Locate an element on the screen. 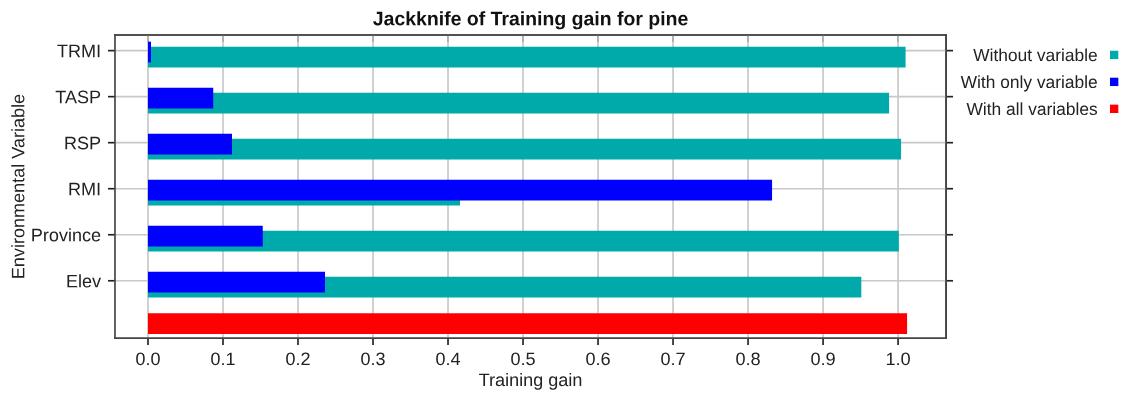  legend-label: With only variable is located at coordinates (1028, 83).